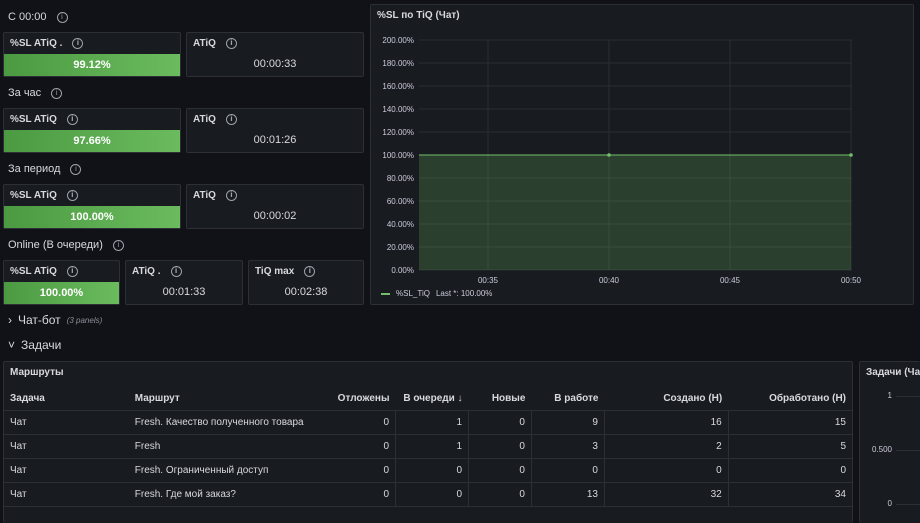  What do you see at coordinates (436, 293) in the screenshot?
I see `chart-legend: %SL_TiQ Last *: 100.00%` at bounding box center [436, 293].